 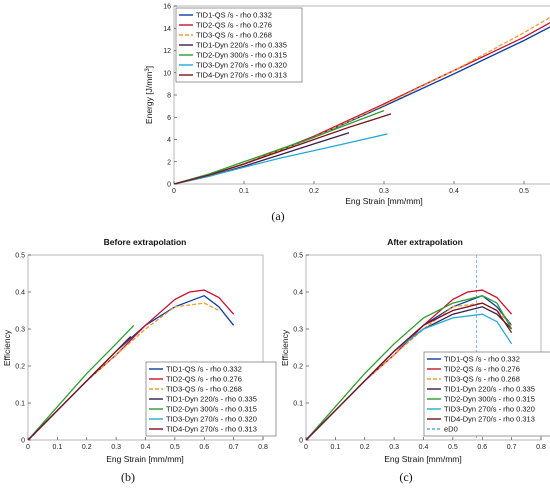 I want to click on y-tick-label: 12, so click(x=167, y=51).